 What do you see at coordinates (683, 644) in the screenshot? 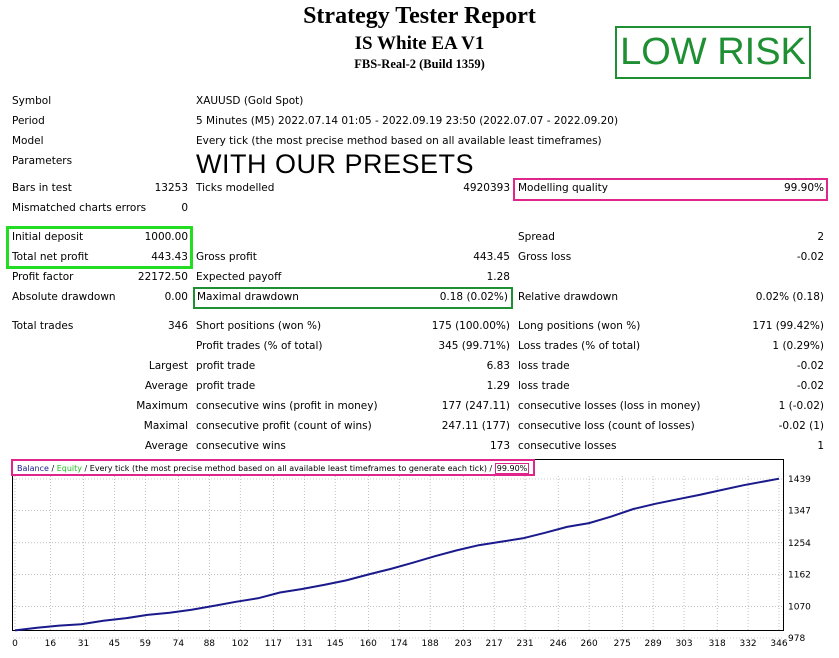
I see `x-tick-label: 303` at bounding box center [683, 644].